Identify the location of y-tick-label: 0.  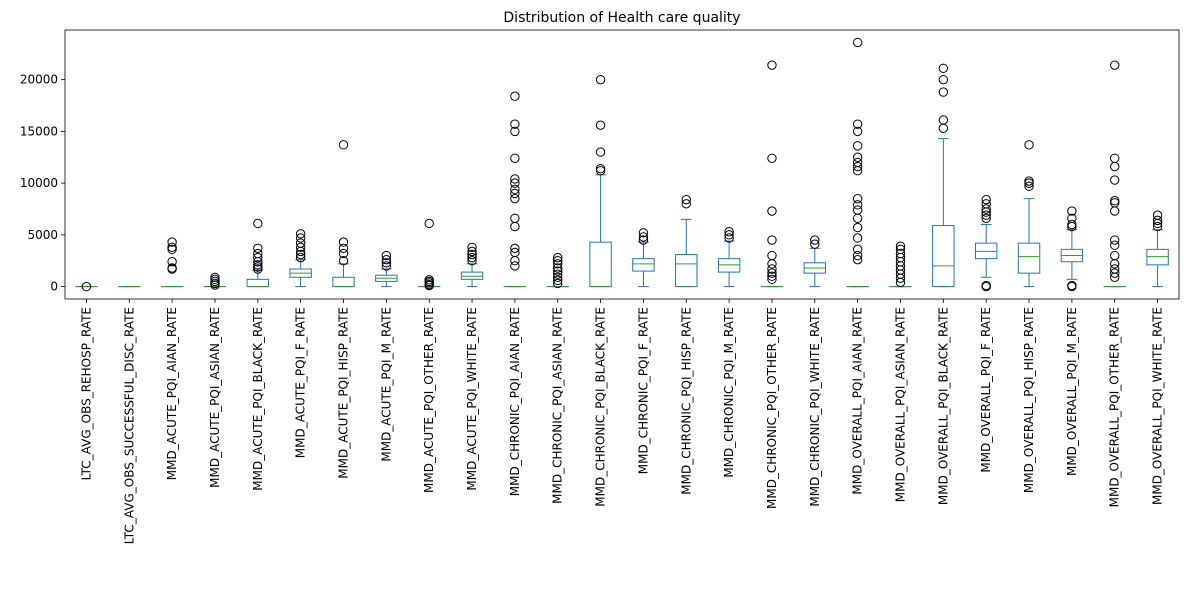
(54, 287).